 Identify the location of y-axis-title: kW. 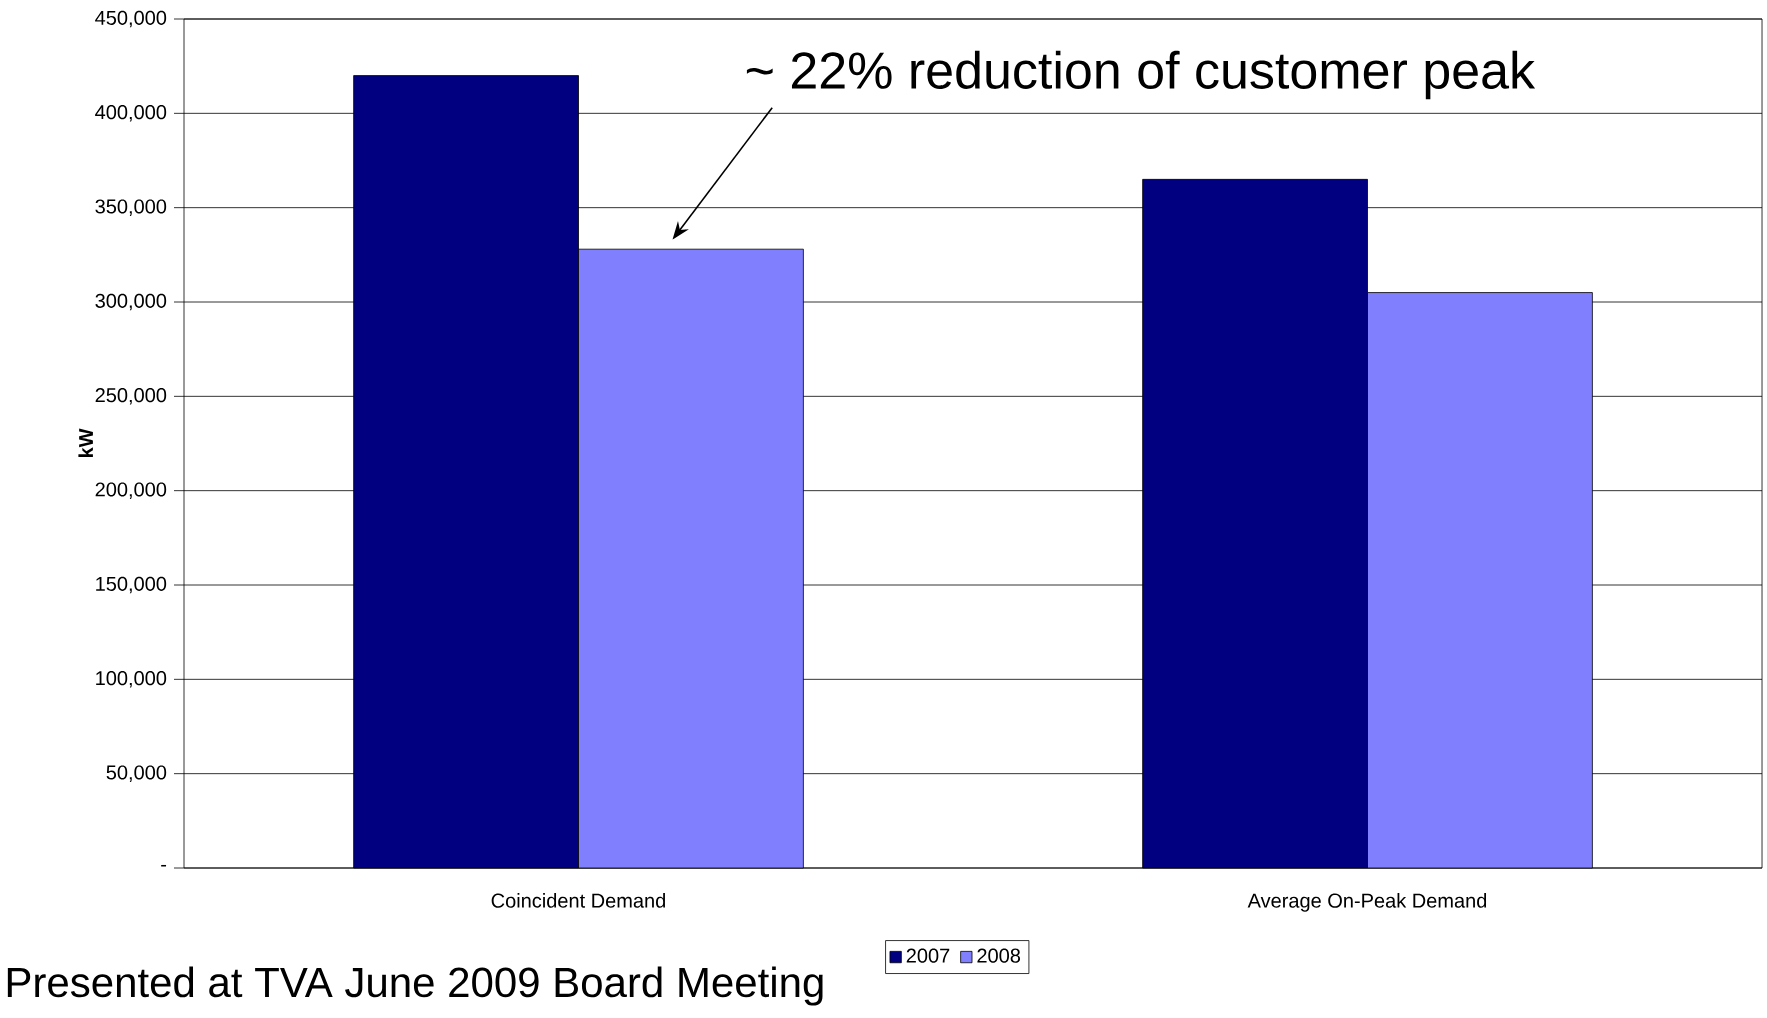
(85, 443).